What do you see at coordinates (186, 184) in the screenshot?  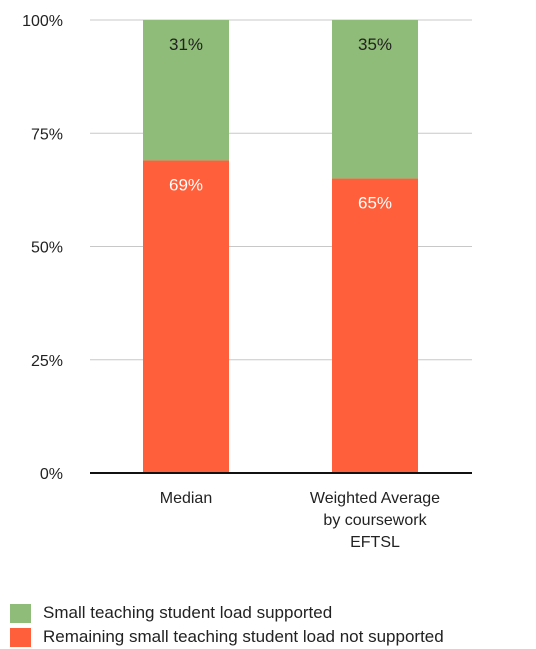 I see `data-label: 69%` at bounding box center [186, 184].